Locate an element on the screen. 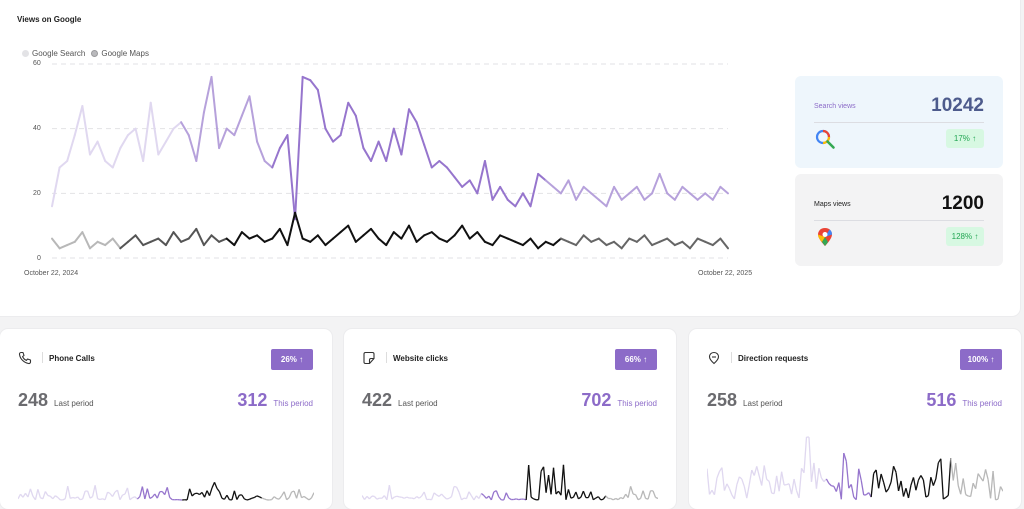 Image resolution: width=1024 pixels, height=509 pixels. divider is located at coordinates (731, 357).